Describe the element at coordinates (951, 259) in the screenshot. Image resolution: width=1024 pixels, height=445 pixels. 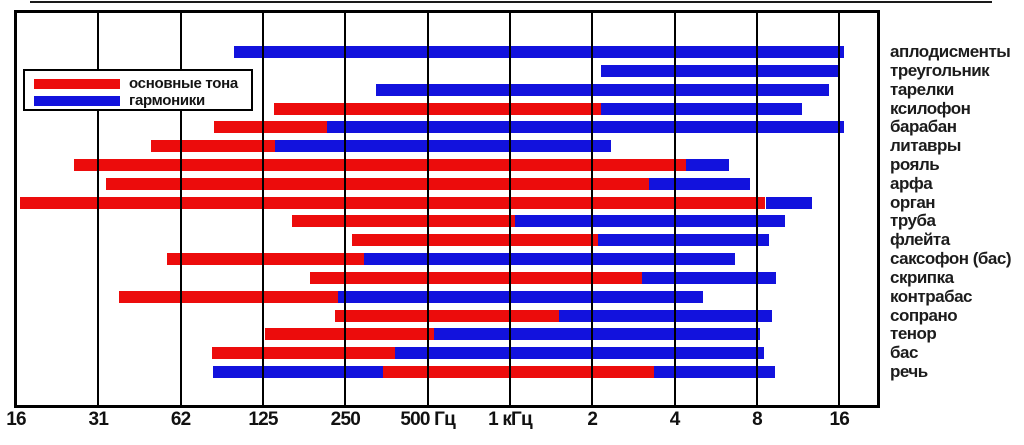
I see `instrument-label: саксофон (бас)` at that location.